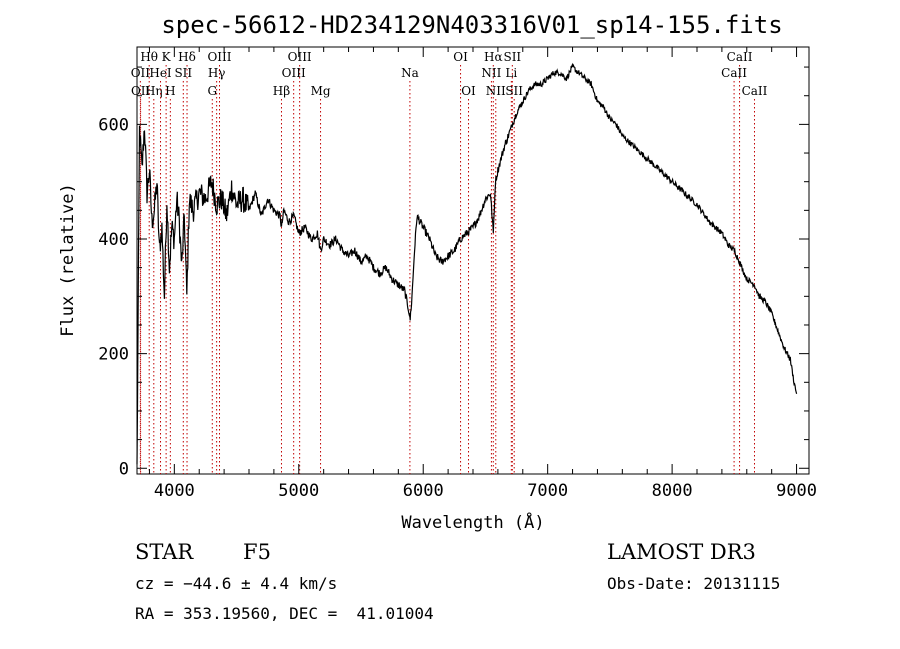 Image resolution: width=900 pixels, height=649 pixels. I want to click on survey-name: LAMOST DR3, so click(681, 552).